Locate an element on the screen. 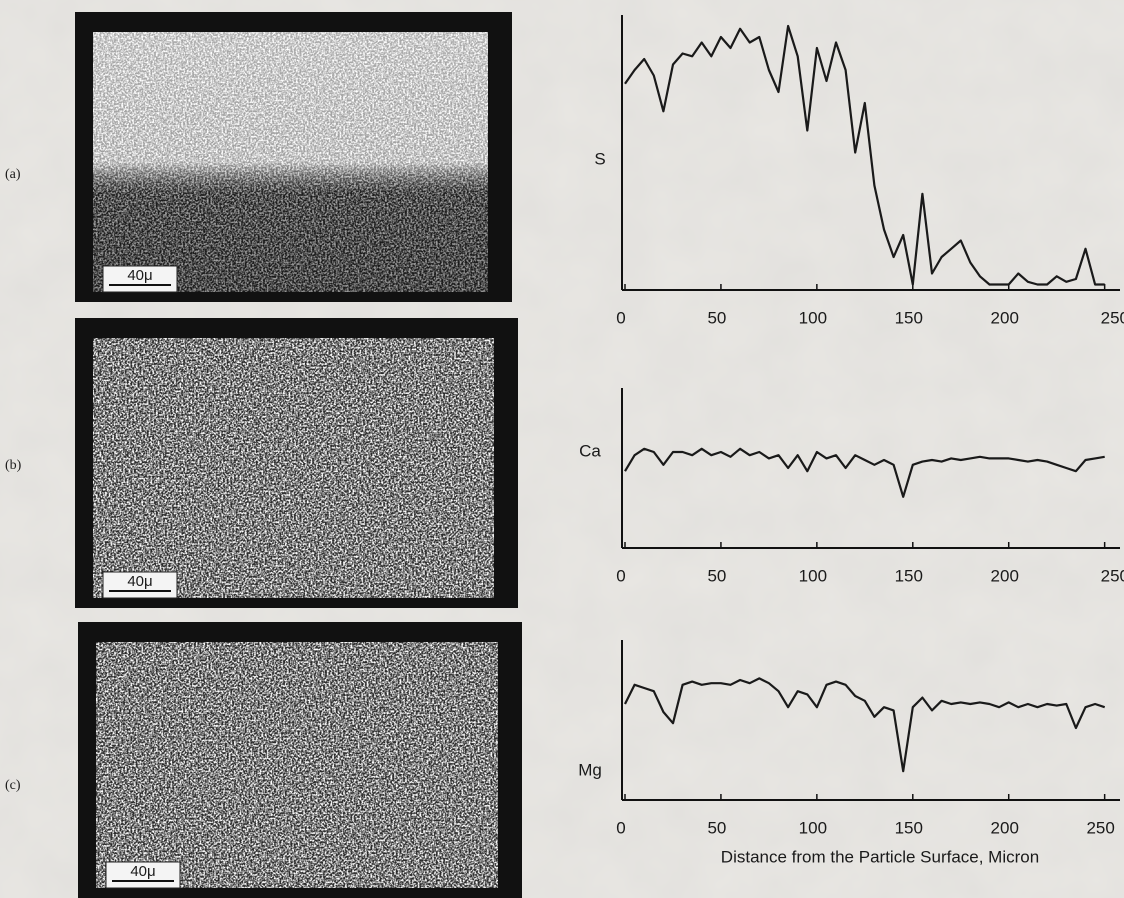  panel-label: (b) is located at coordinates (13, 465).